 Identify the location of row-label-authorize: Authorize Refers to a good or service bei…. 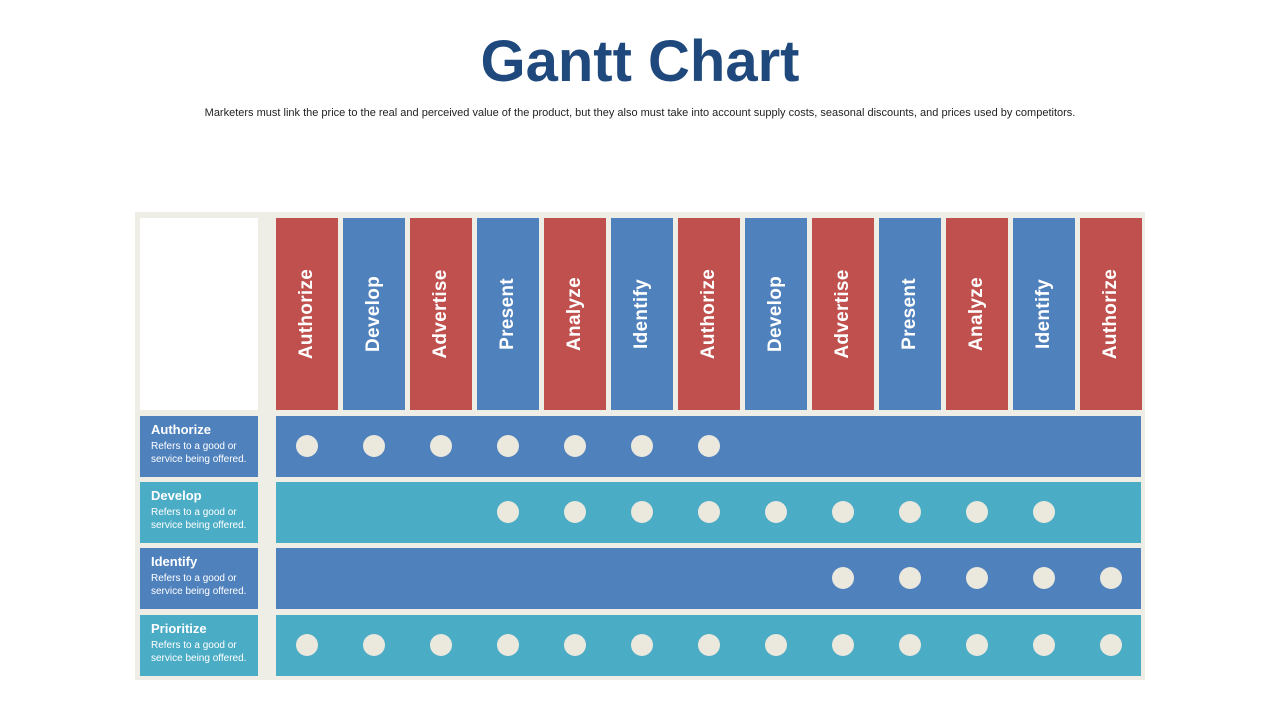
(199, 446).